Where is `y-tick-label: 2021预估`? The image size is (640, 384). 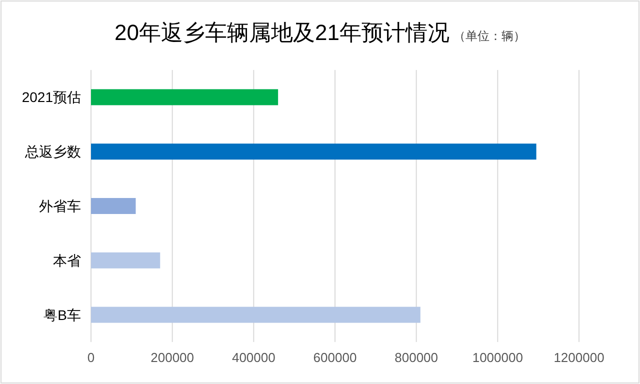 y-tick-label: 2021预估 is located at coordinates (51, 97).